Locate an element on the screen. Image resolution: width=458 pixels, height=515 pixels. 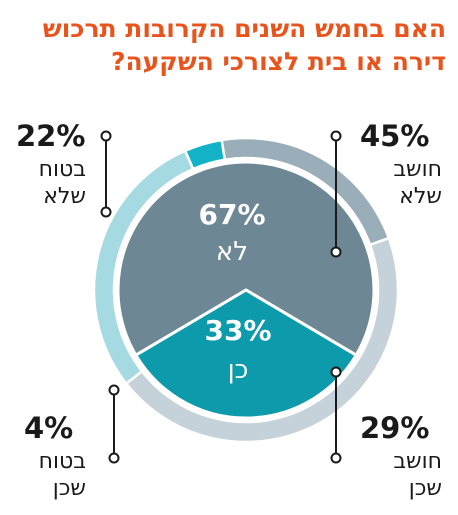
leader-sure-yes is located at coordinates (114, 424).